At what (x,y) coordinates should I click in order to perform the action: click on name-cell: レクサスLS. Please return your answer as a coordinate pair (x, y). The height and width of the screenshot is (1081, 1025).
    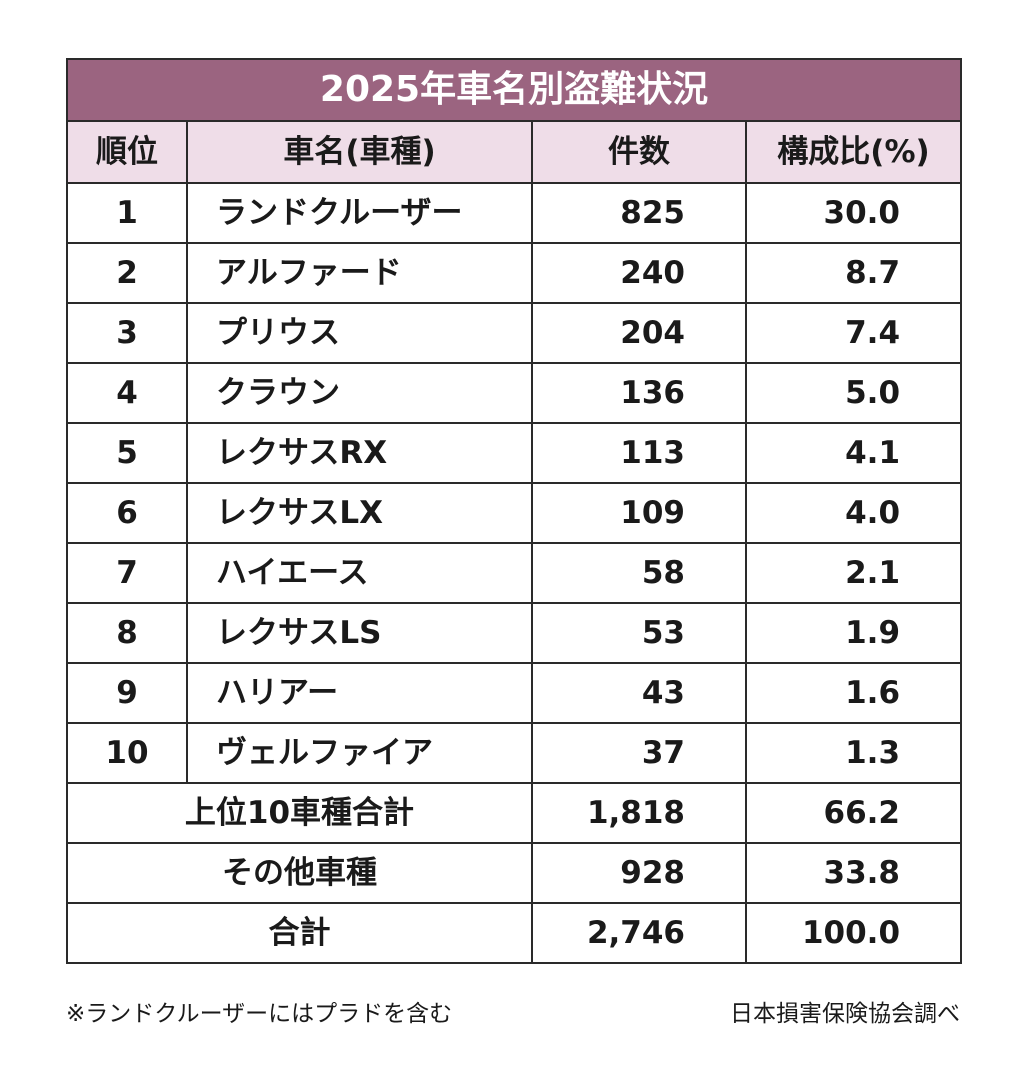
    Looking at the image, I should click on (359, 633).